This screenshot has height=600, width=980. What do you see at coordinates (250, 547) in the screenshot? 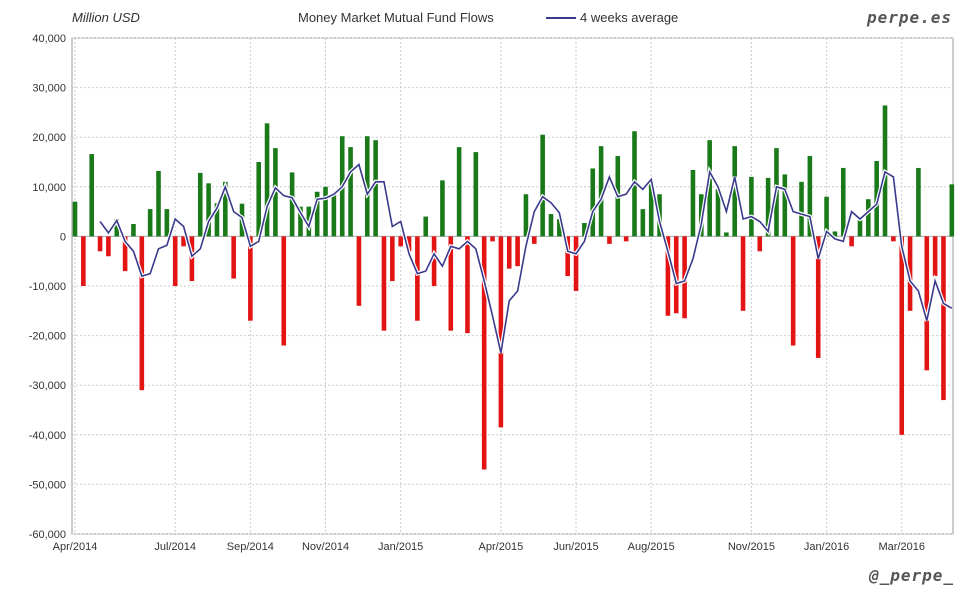
I see `x-tick-label: Sep/2014` at bounding box center [250, 547].